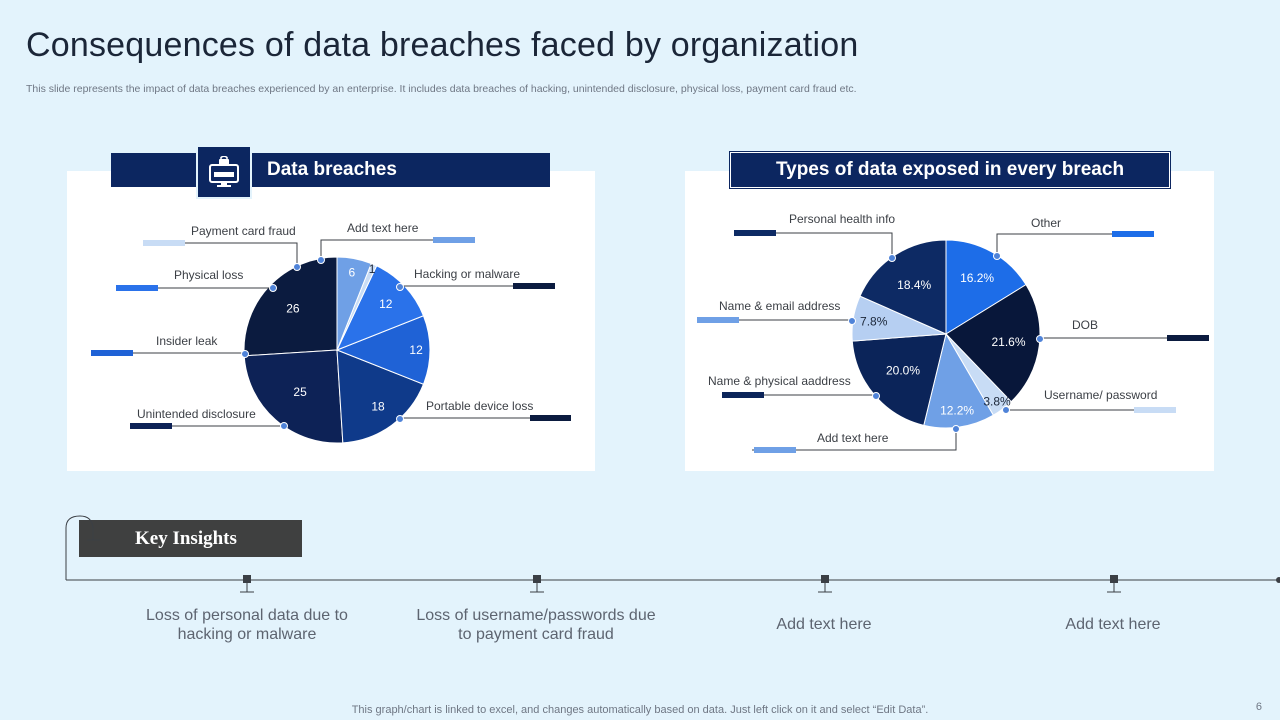 This screenshot has height=720, width=1280. What do you see at coordinates (956, 429) in the screenshot?
I see `pie2-leader-dot-add-text-here` at bounding box center [956, 429].